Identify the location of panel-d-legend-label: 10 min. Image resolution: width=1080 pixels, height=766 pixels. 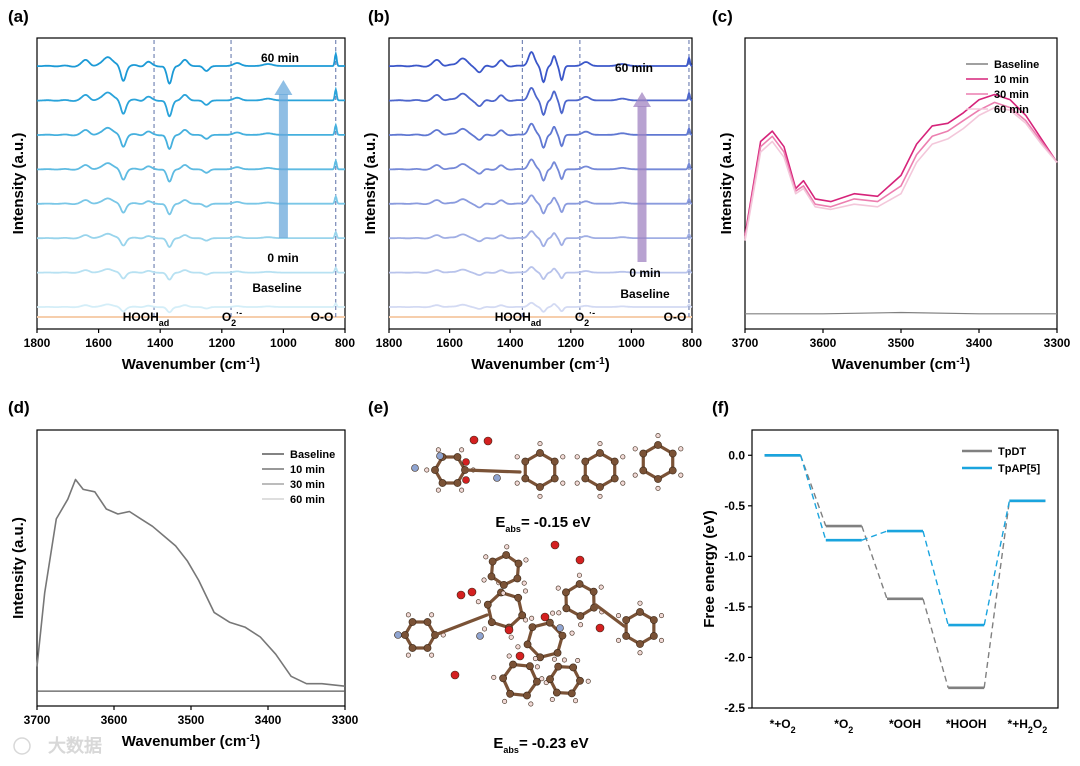
(307, 470).